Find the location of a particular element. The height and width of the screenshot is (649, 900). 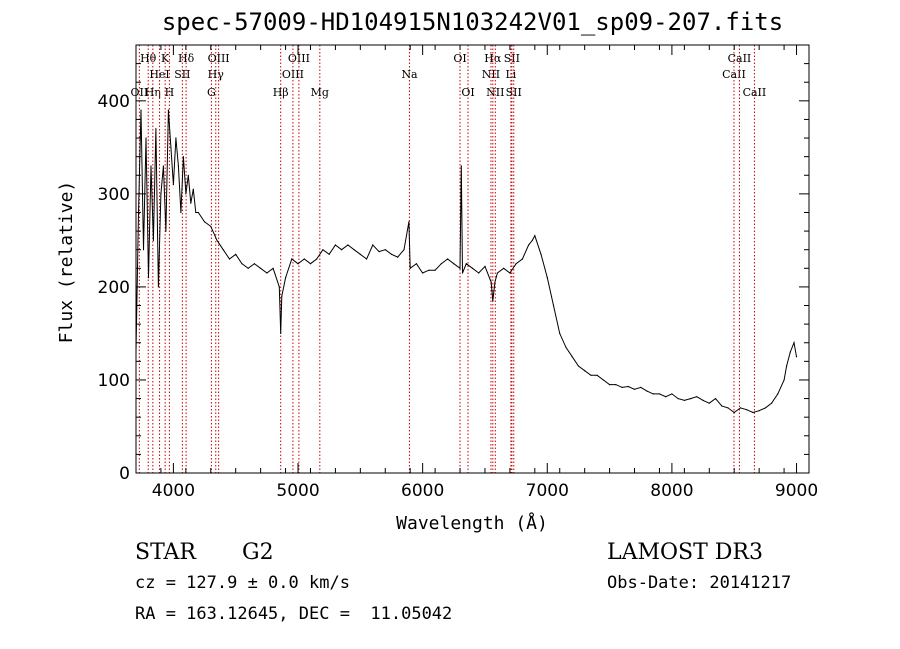

spectral-line-label-2: Hη is located at coordinates (153, 92).